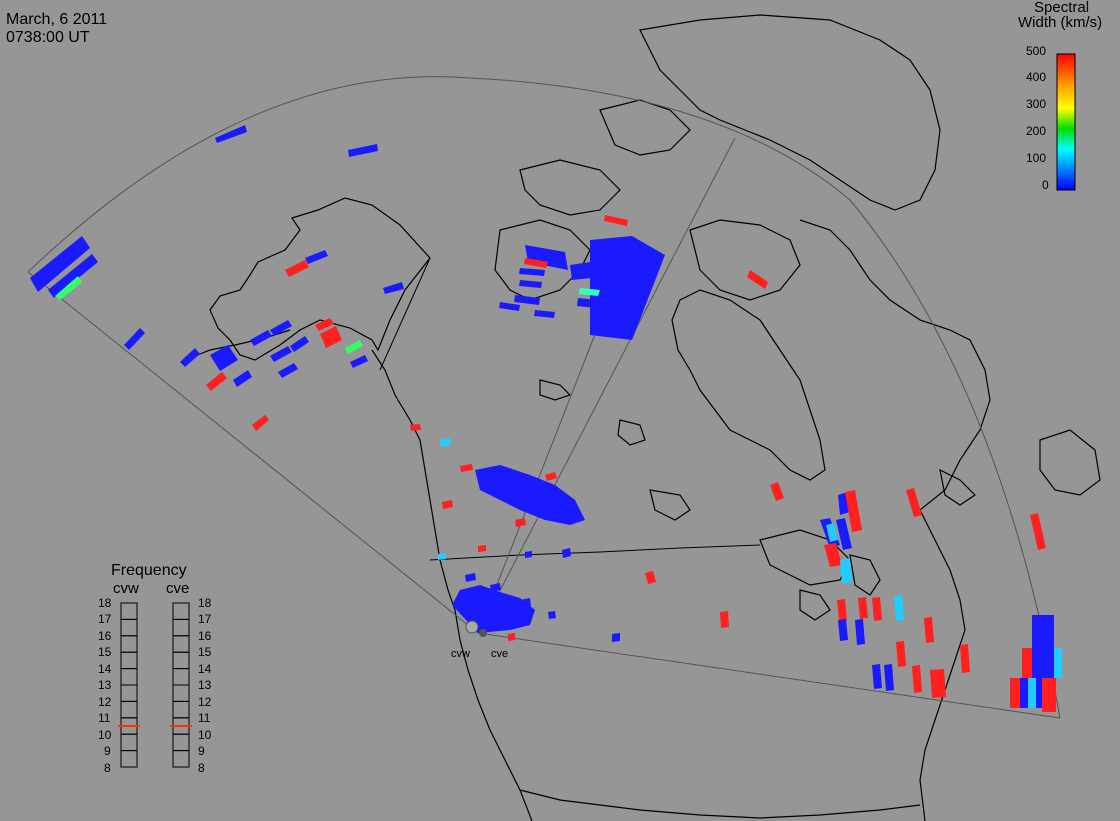 This screenshot has height=821, width=1120. I want to click on freq-right-tick: 18, so click(205, 603).